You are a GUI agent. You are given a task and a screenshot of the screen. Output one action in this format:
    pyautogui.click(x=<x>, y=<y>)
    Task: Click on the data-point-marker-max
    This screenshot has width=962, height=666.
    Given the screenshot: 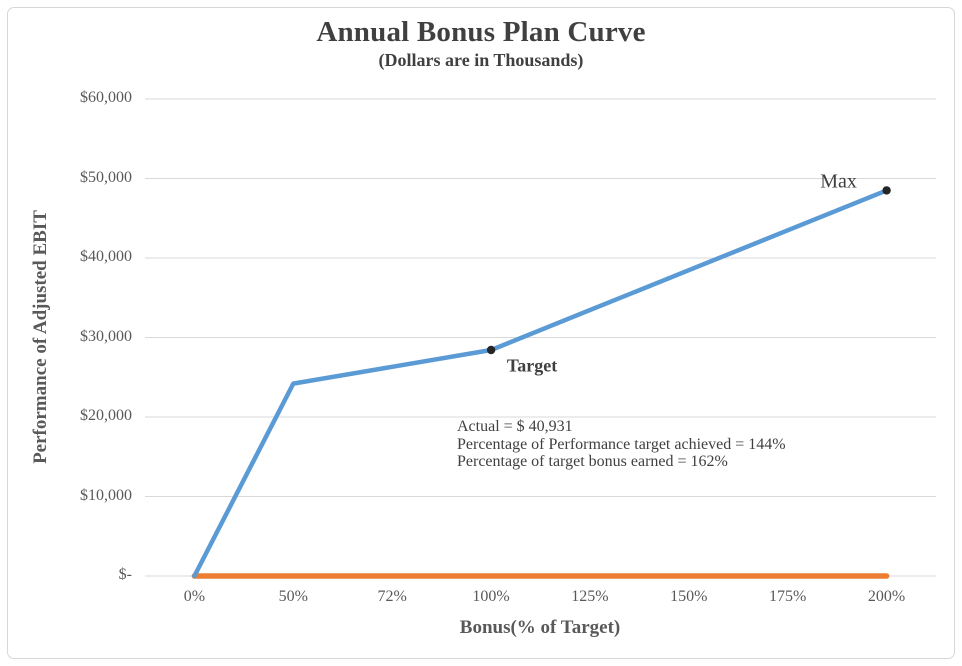 What is the action you would take?
    pyautogui.click(x=886, y=190)
    